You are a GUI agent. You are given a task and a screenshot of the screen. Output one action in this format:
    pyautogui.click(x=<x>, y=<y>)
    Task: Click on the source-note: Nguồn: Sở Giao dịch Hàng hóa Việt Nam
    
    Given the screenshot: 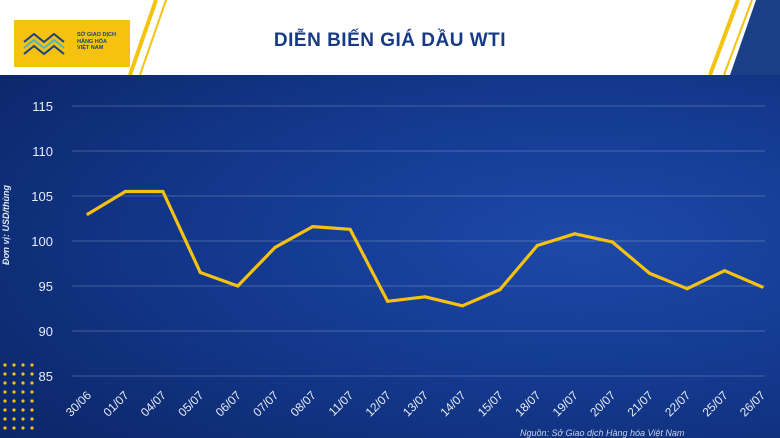 What is the action you would take?
    pyautogui.click(x=602, y=433)
    